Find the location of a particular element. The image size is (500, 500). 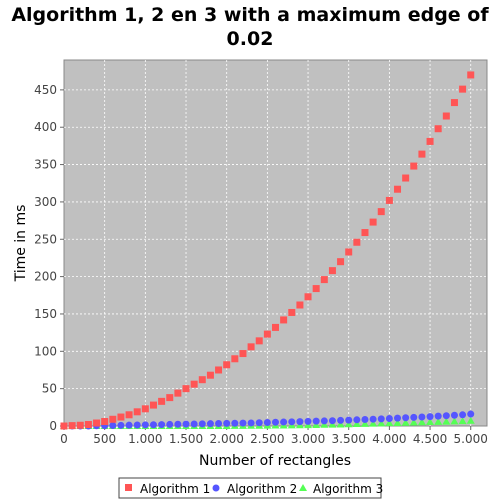

legend: Algorithm 1 Algorithm 2 Algorithm 3 is located at coordinates (250, 488).